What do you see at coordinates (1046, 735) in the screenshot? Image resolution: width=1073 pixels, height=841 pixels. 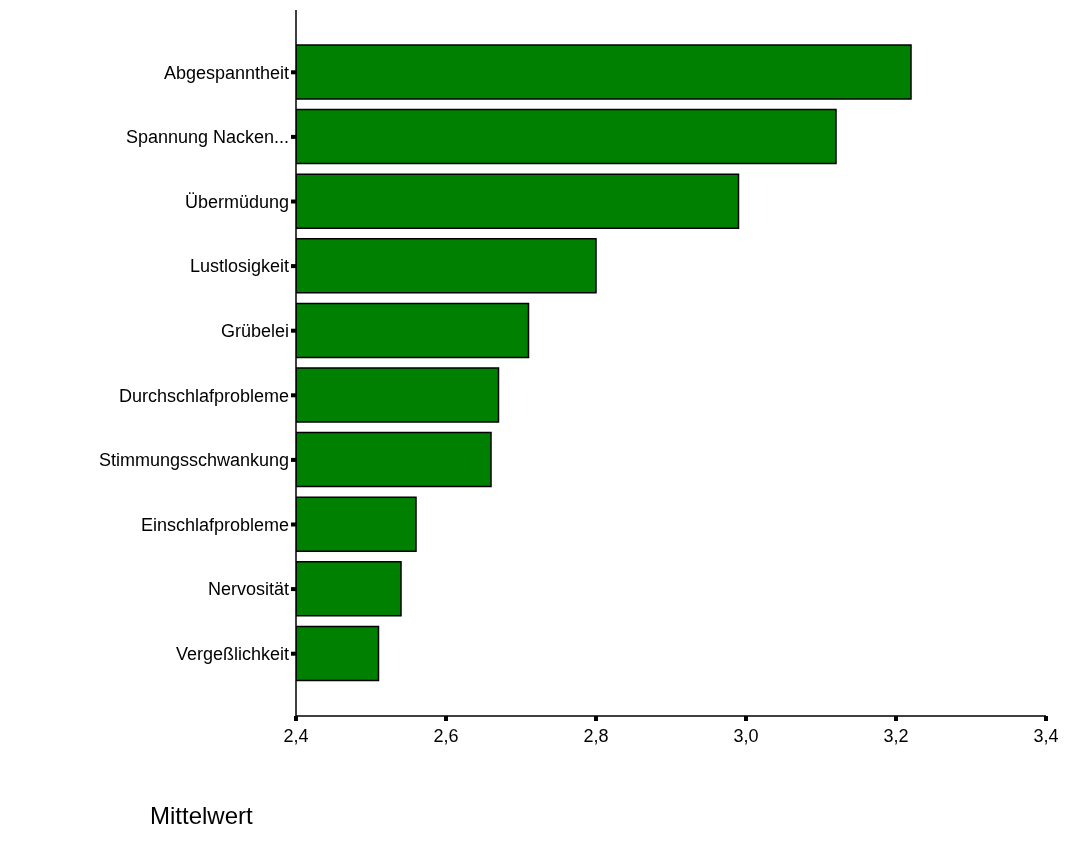 I see `x-tick-label: 3,4` at bounding box center [1046, 735].